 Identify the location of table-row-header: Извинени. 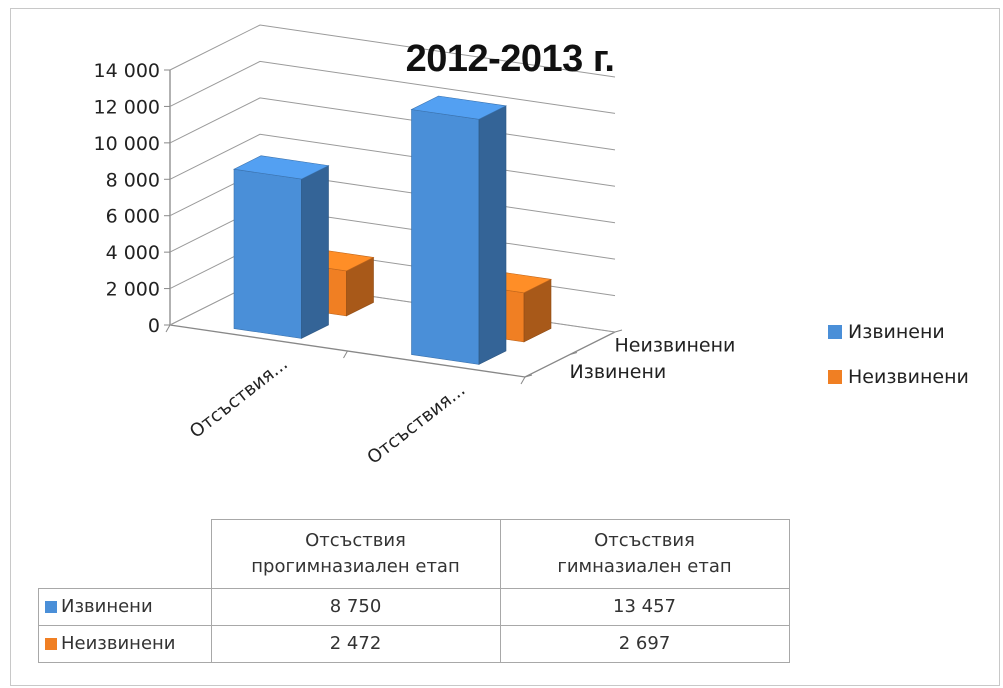
(125, 606).